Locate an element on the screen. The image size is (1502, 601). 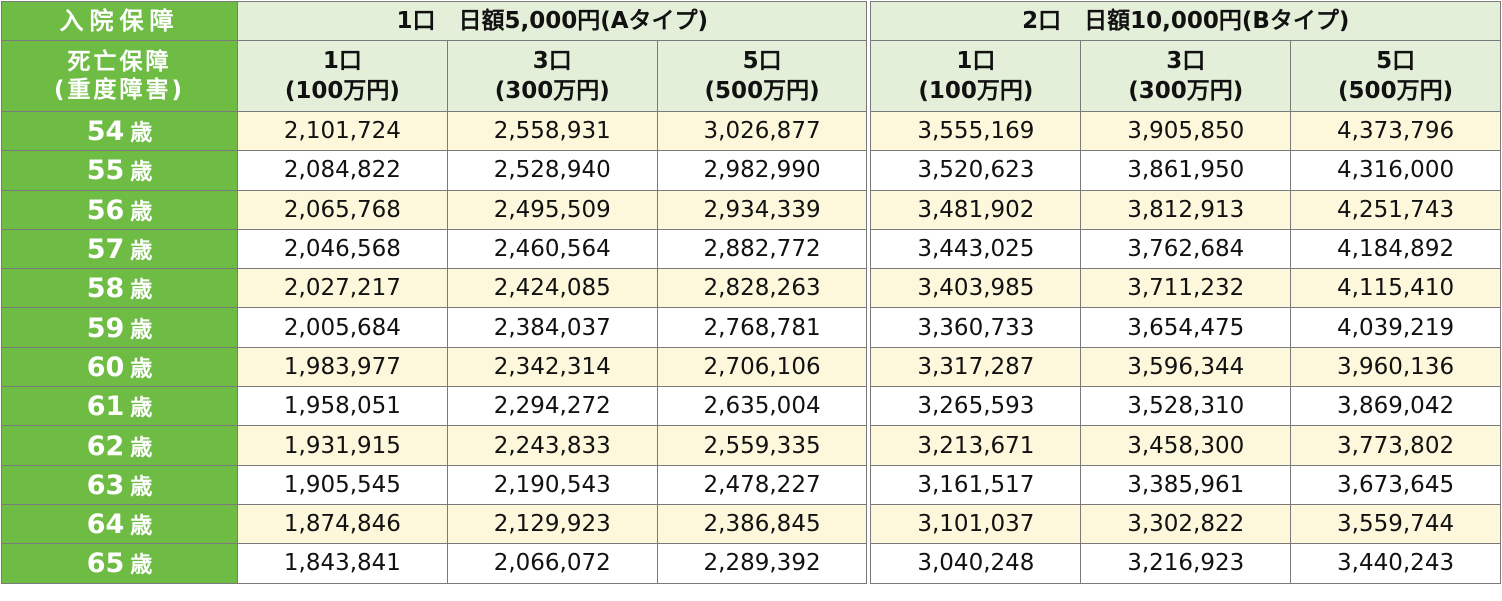
premium-value: 3,302,822 is located at coordinates (1186, 524).